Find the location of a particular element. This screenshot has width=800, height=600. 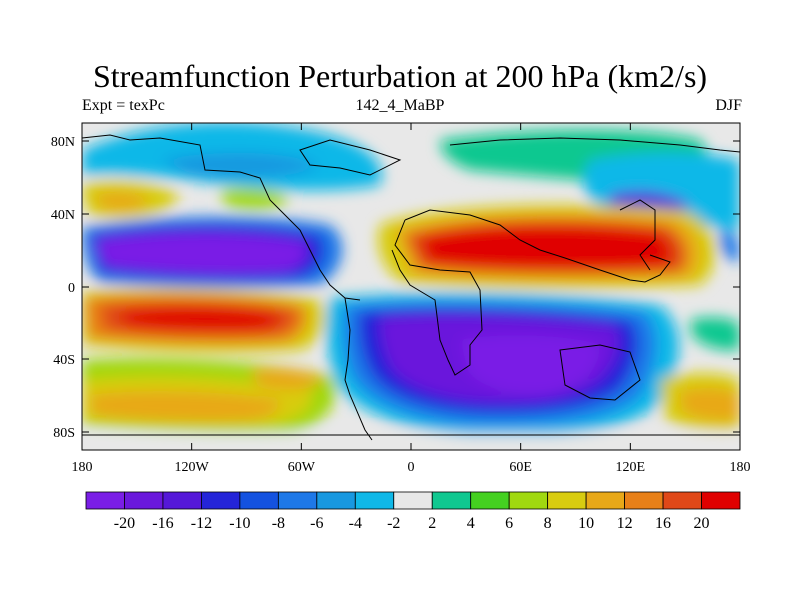

lon-label: 60W is located at coordinates (302, 467).